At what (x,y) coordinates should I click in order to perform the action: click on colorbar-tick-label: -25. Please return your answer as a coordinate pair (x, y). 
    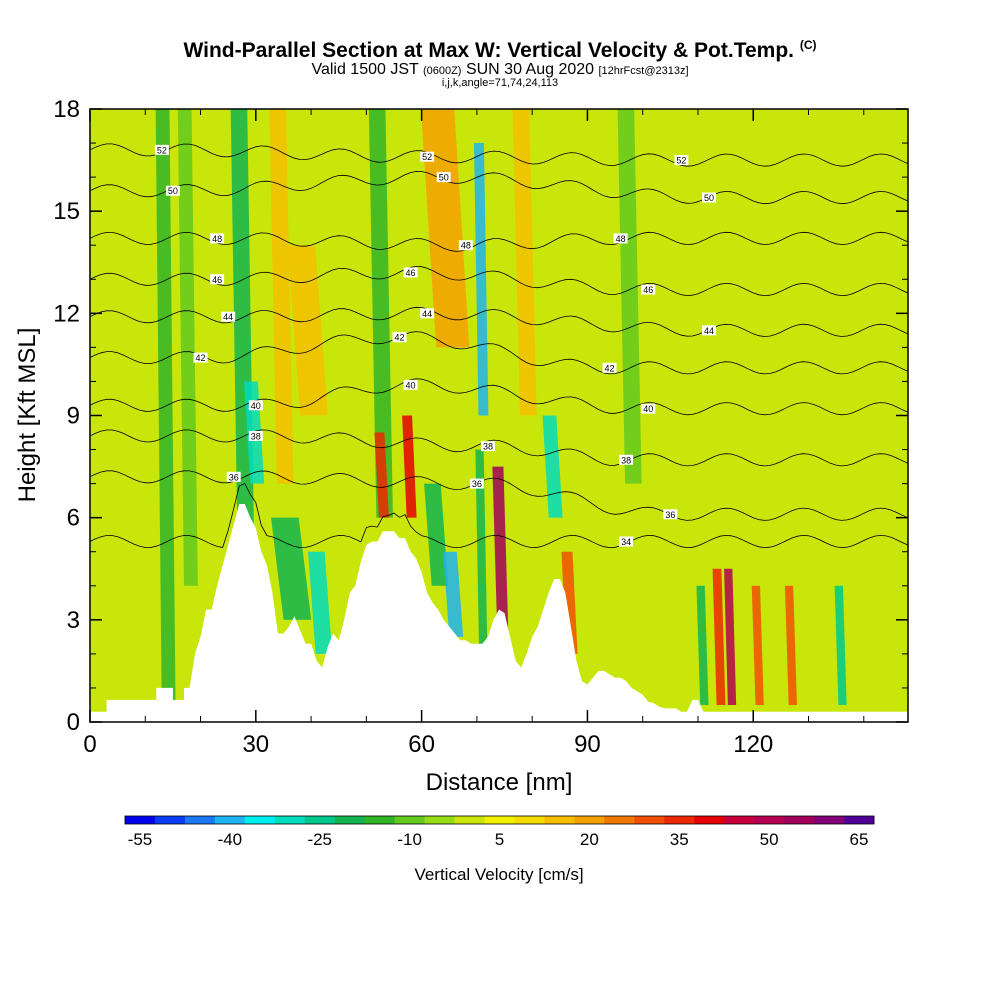
    Looking at the image, I should click on (319, 839).